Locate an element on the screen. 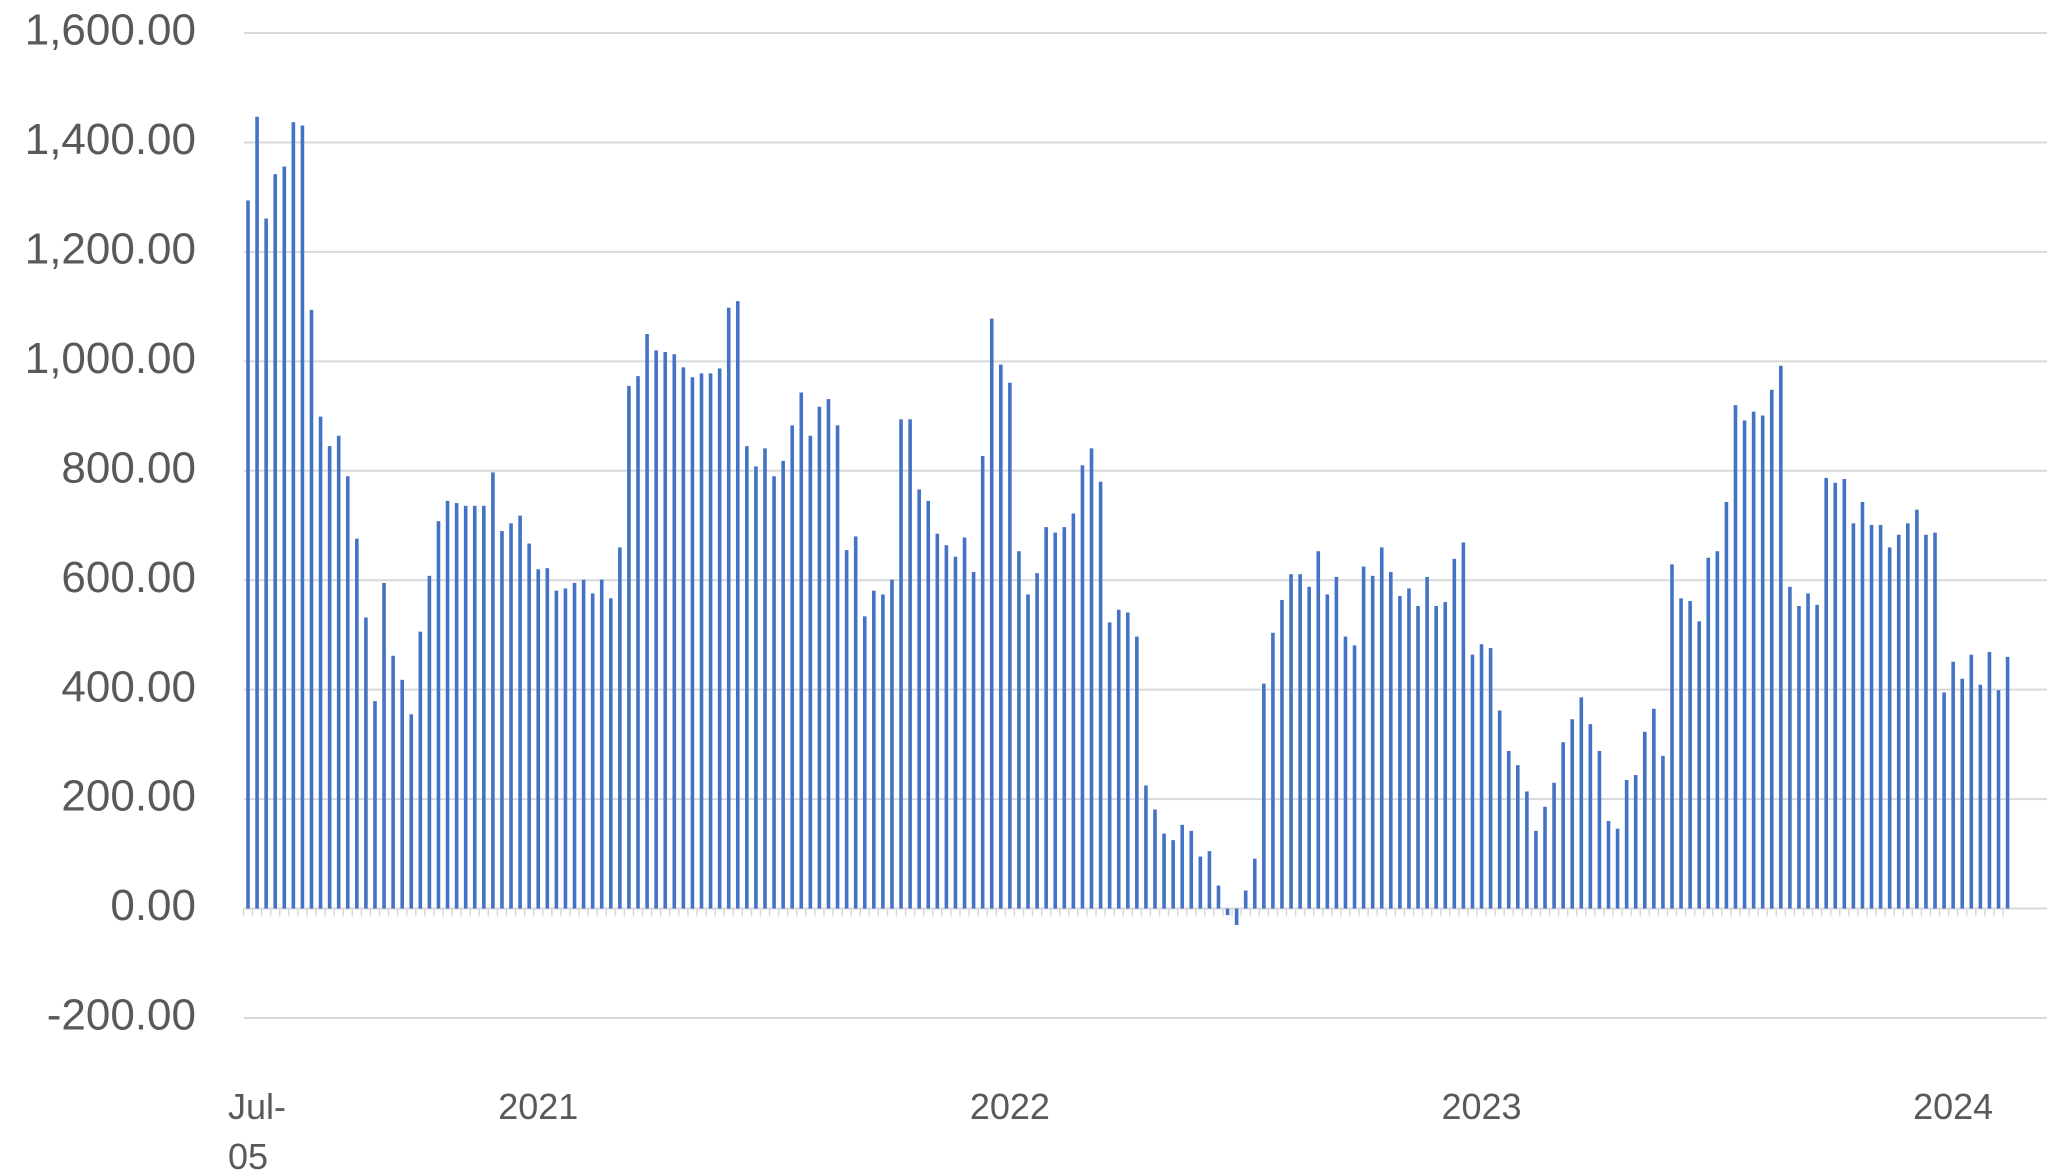 The width and height of the screenshot is (2055, 1174). y-tick-label: -200.00 is located at coordinates (121, 1015).